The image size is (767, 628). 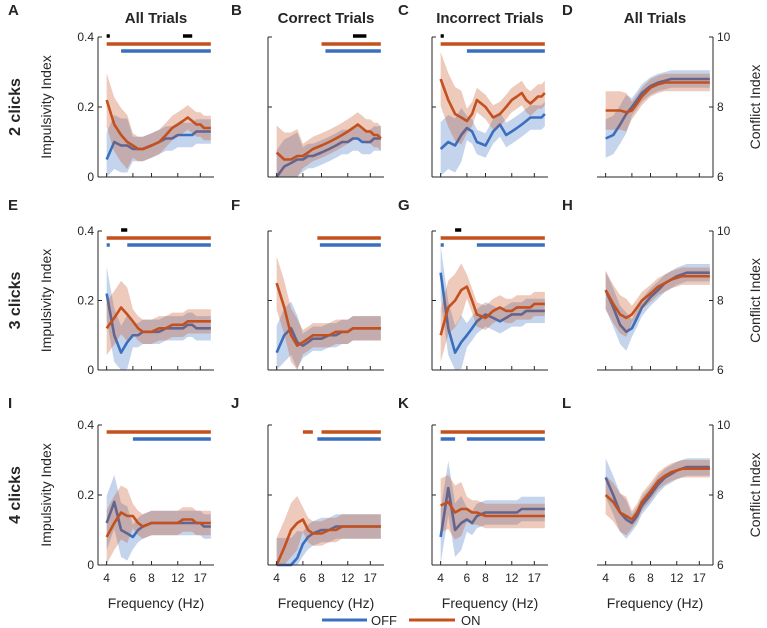 I want to click on panel-letter: K, so click(x=403, y=403).